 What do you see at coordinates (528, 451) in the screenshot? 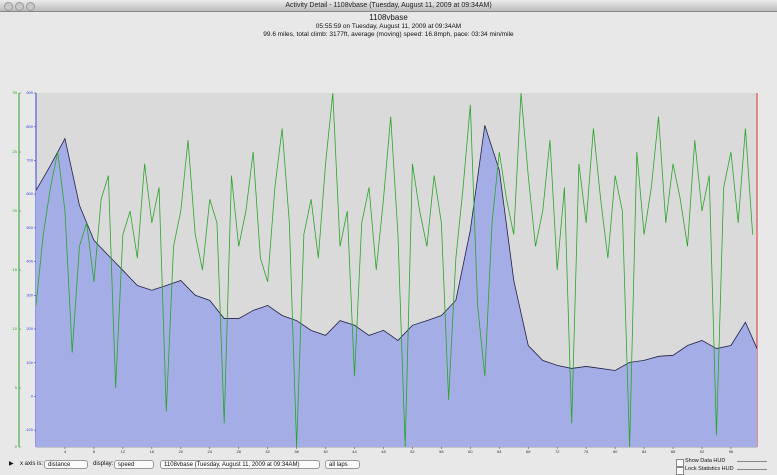
I see `x-tick-label: 68` at bounding box center [528, 451].